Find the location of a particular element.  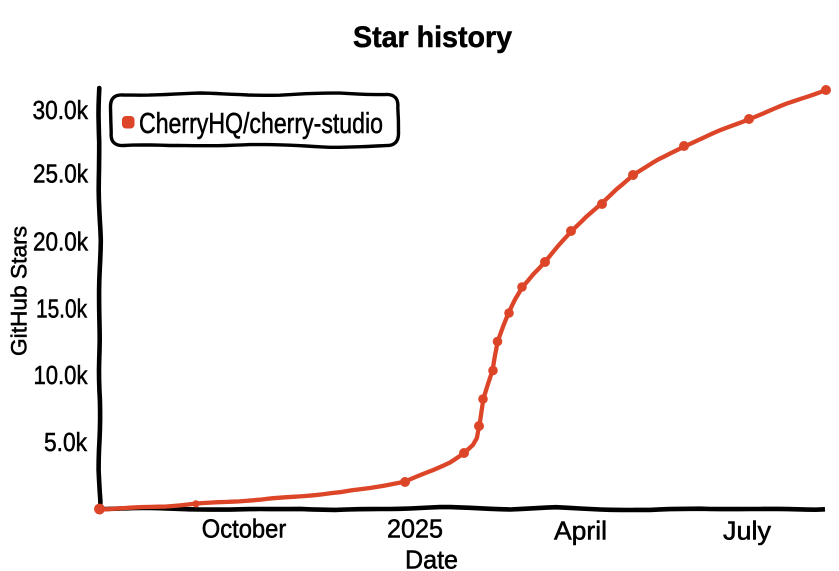

svg-text: July is located at coordinates (747, 531).